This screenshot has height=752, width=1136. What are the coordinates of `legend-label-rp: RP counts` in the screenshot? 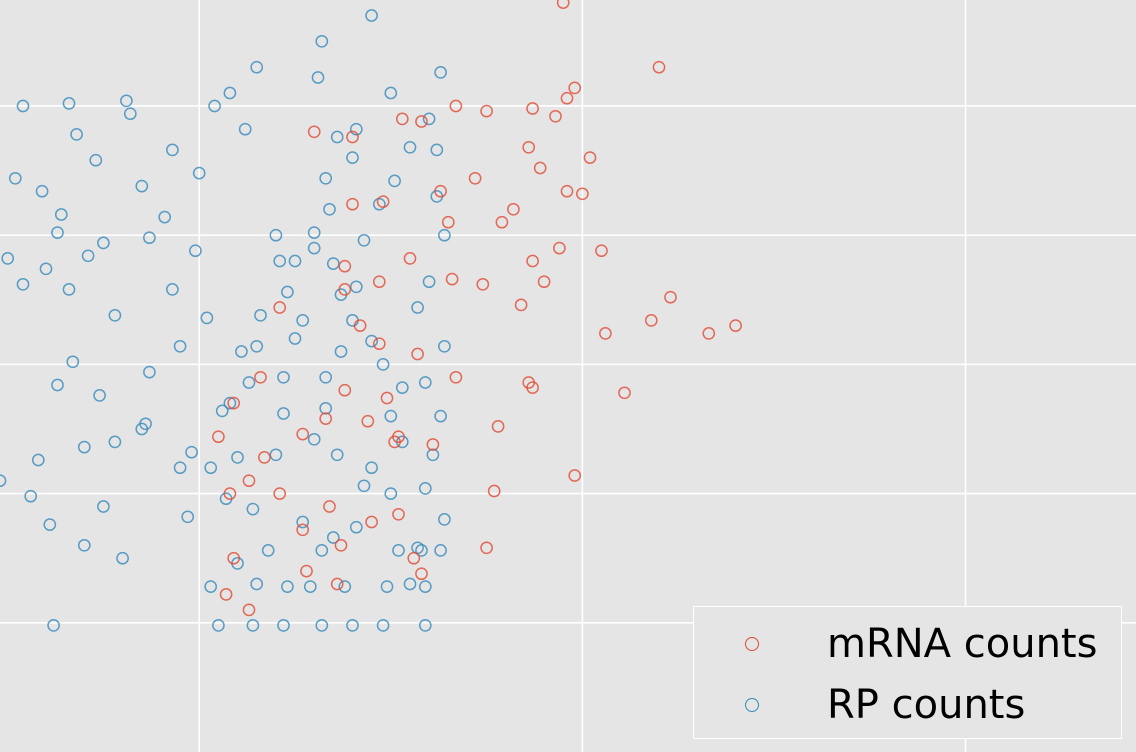 It's located at (926, 705).